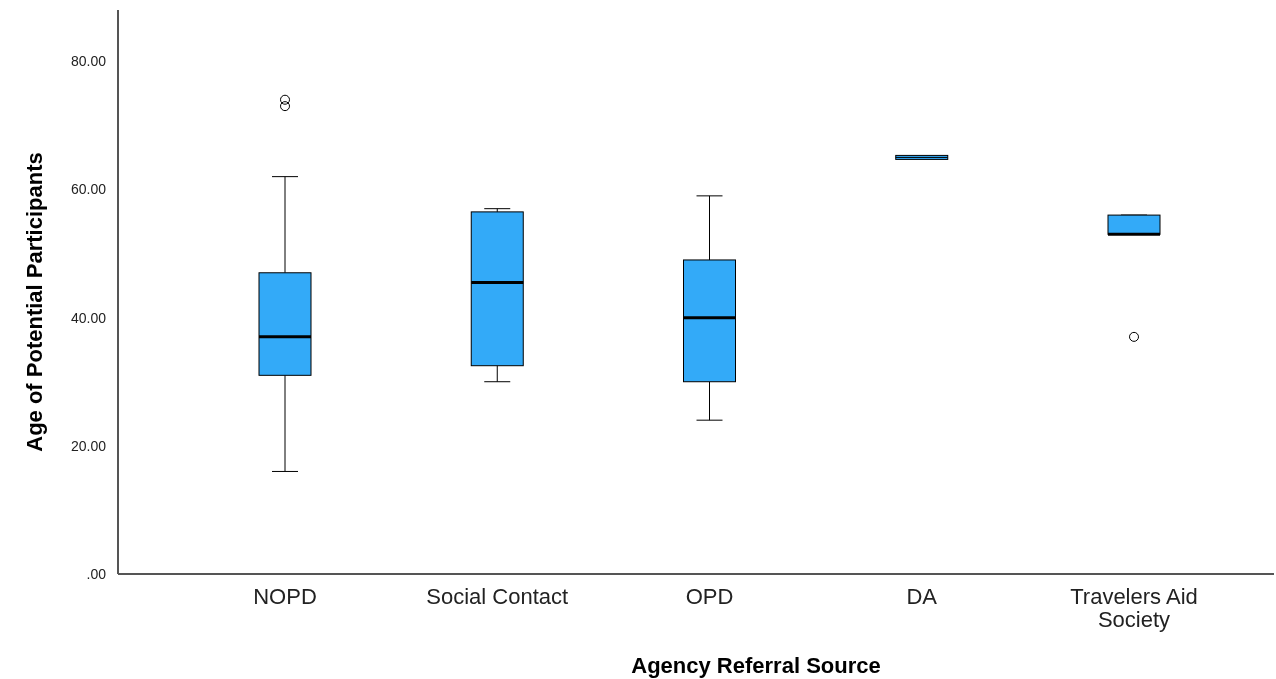  Describe the element at coordinates (709, 596) in the screenshot. I see `x-tick-label: OPD` at that location.